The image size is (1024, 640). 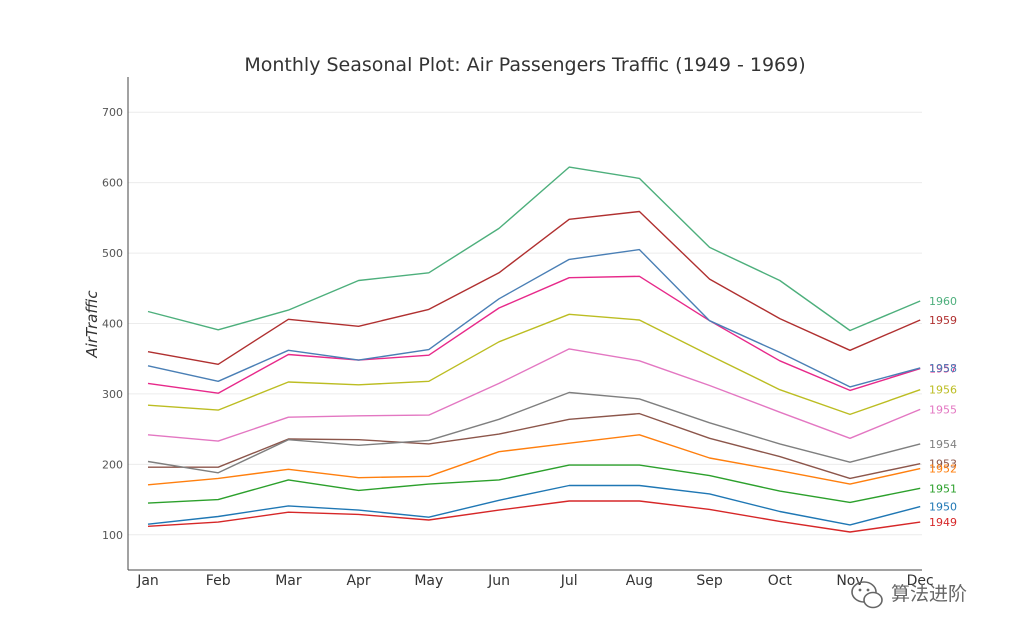 I want to click on end-label-1957: 1957, so click(x=943, y=369).